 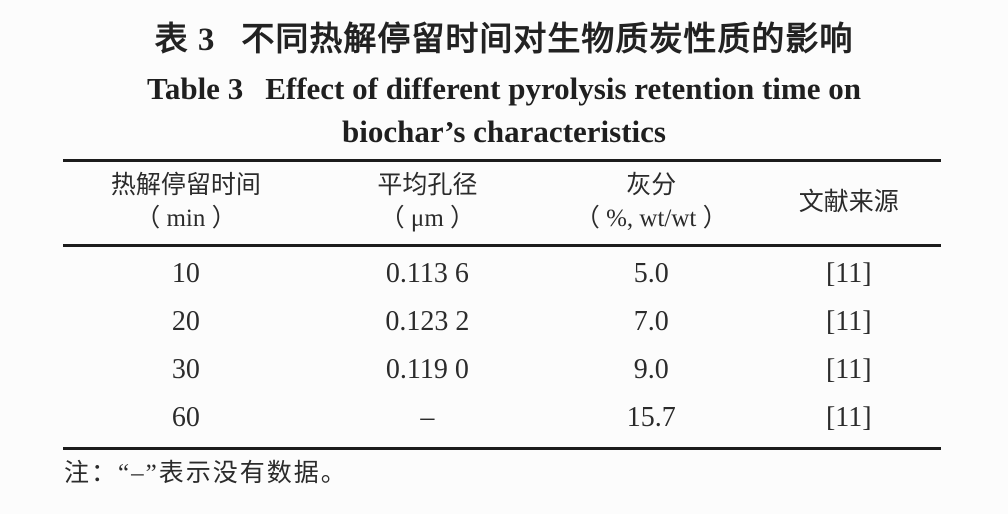 I want to click on cell-retention-time: 10, so click(x=185, y=273).